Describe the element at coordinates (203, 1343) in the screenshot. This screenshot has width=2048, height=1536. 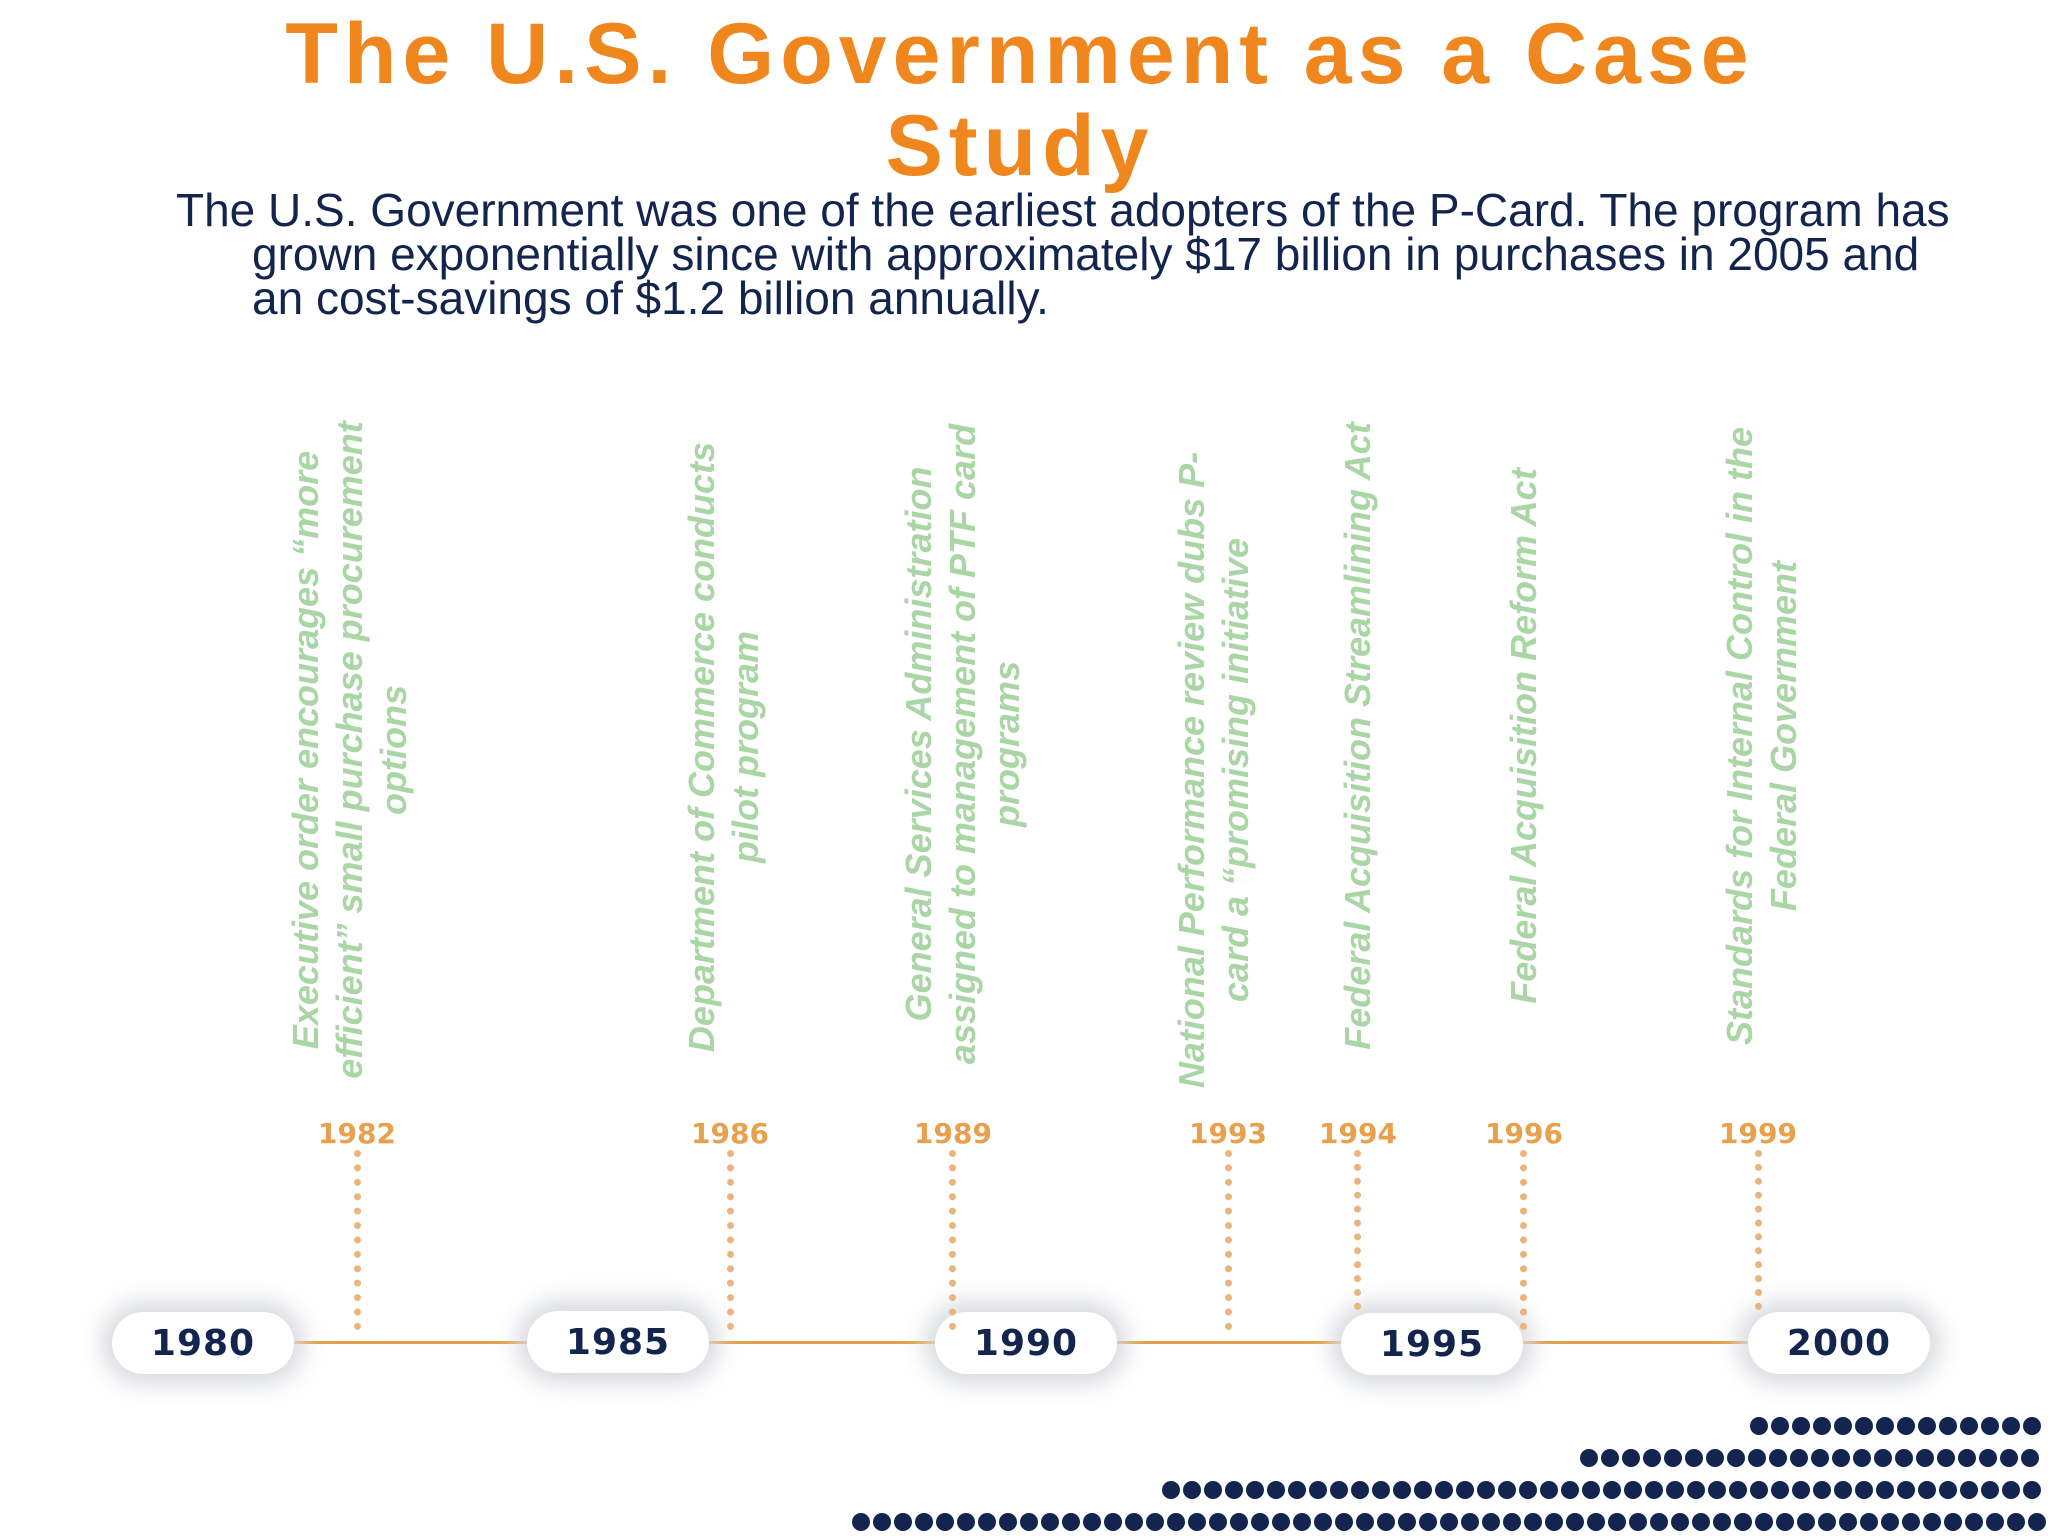
I see `decade-1980: 1980` at that location.